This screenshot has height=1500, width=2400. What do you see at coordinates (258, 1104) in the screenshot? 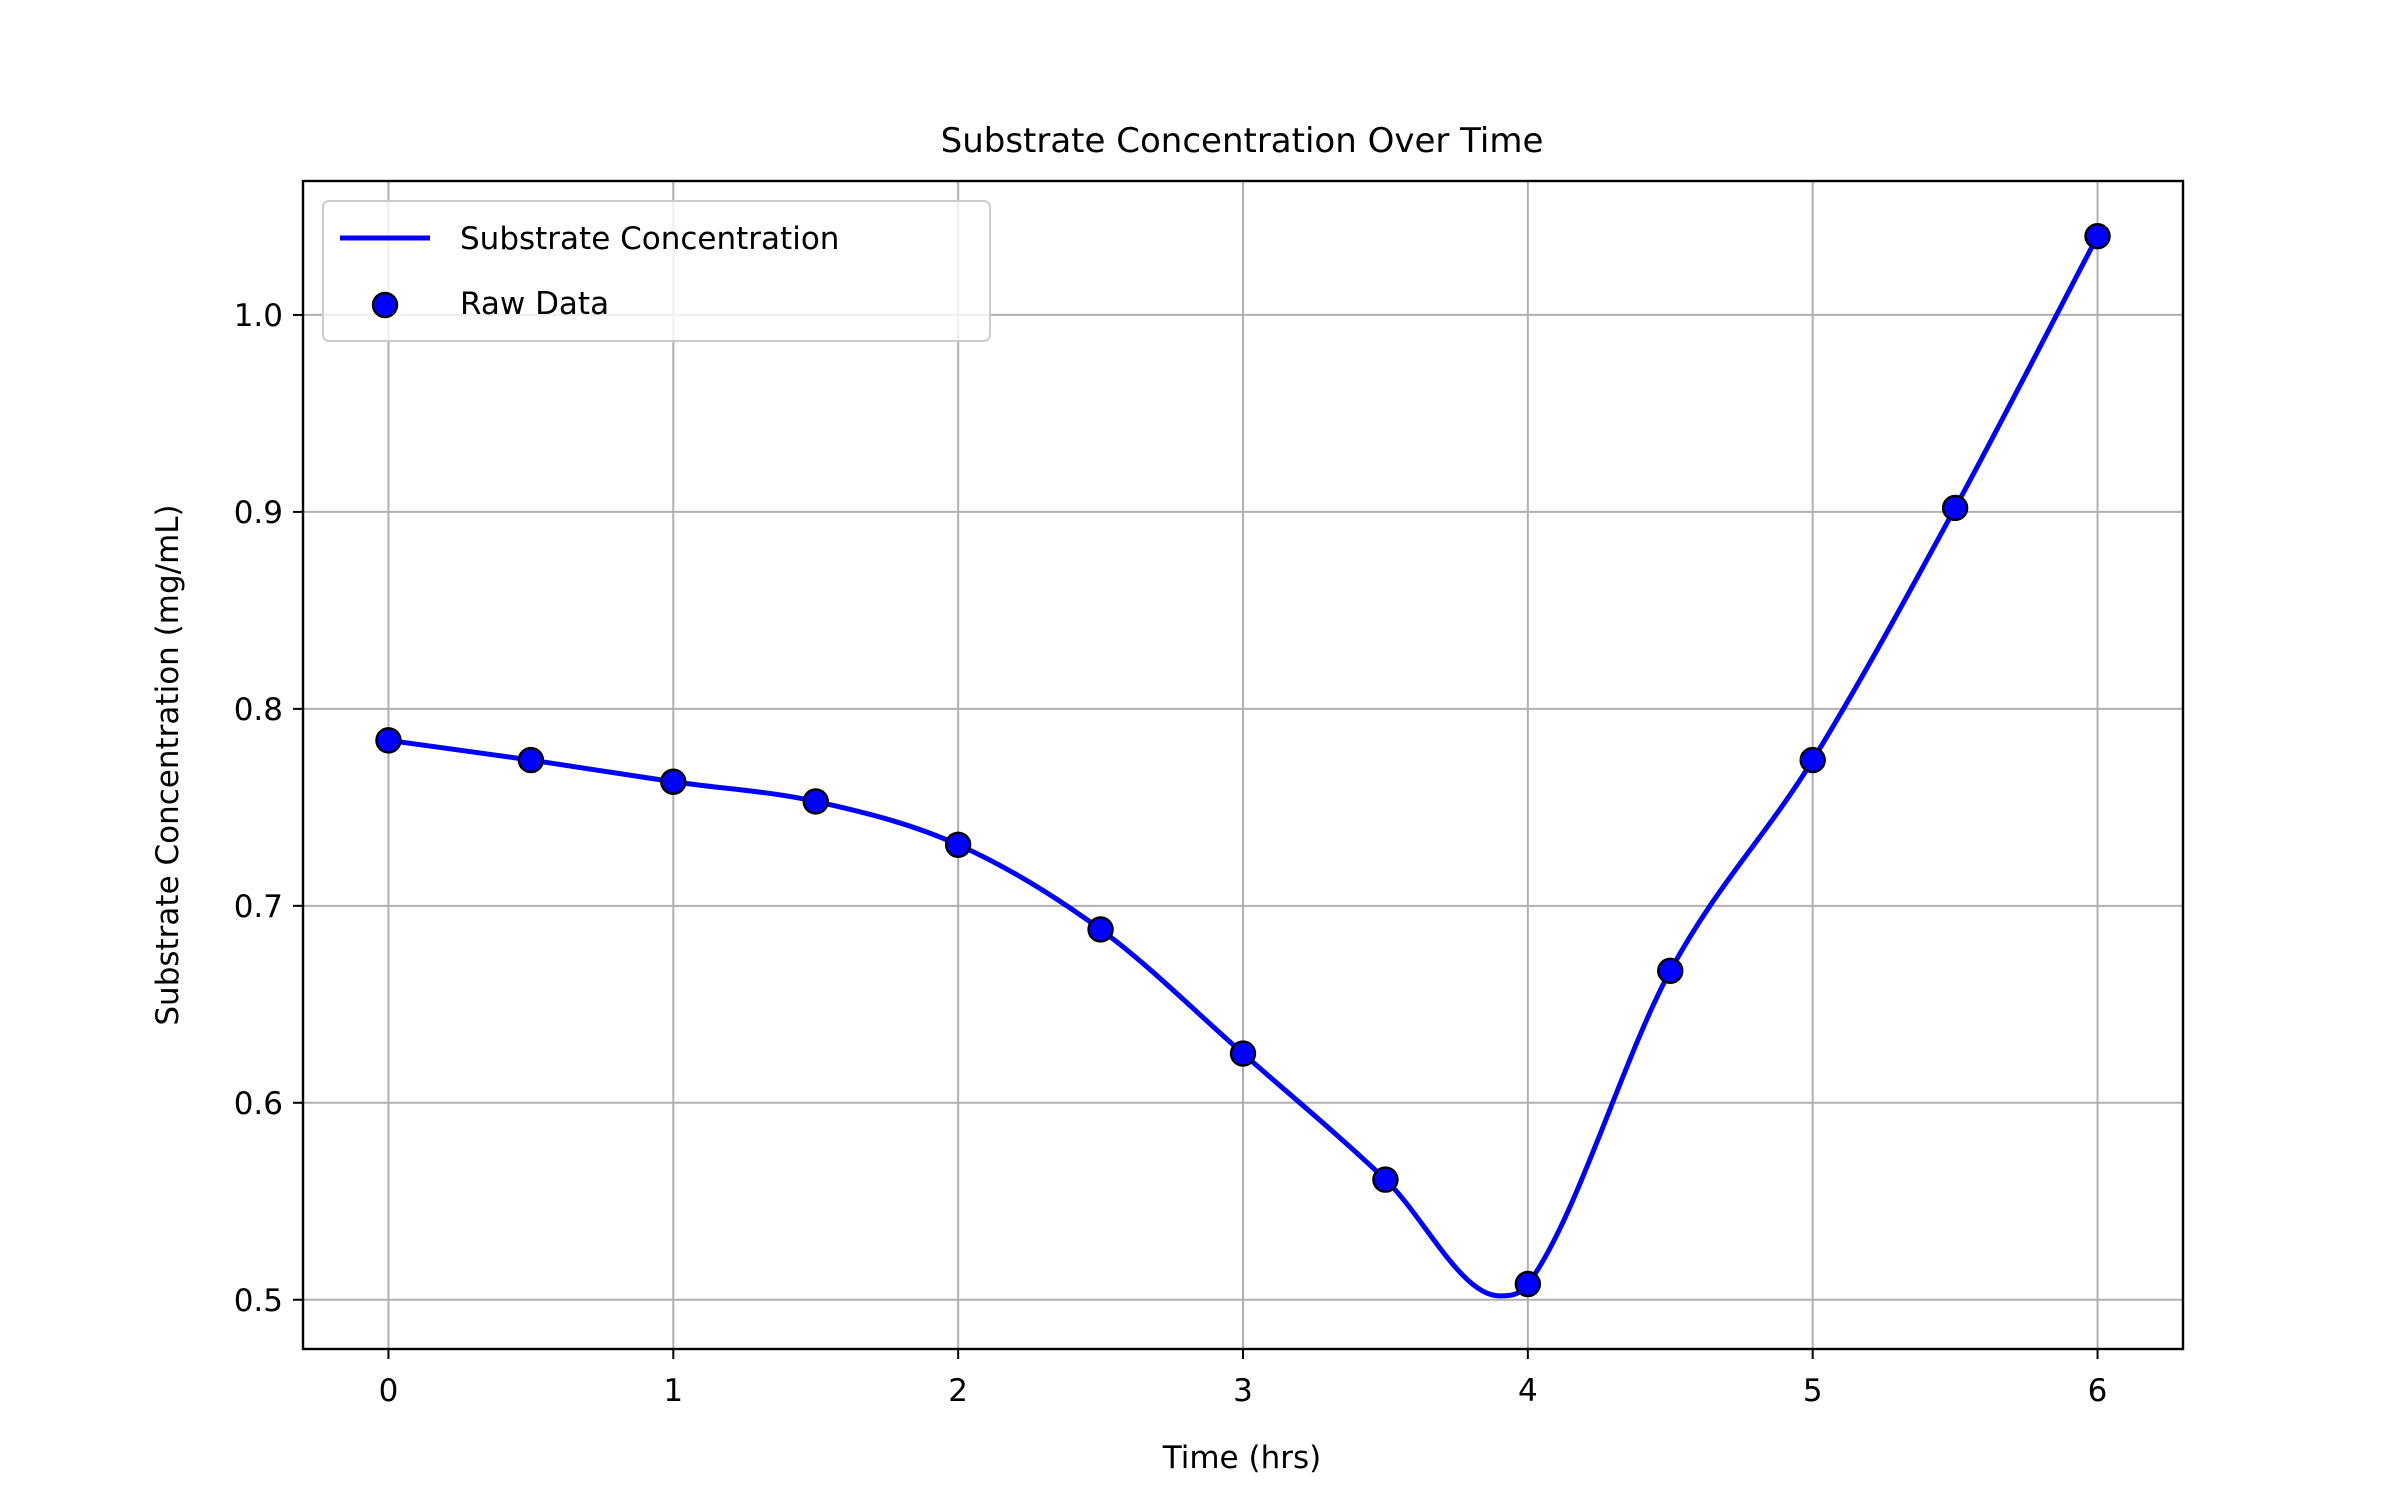
I see `y-tick-label: 0.6` at bounding box center [258, 1104].